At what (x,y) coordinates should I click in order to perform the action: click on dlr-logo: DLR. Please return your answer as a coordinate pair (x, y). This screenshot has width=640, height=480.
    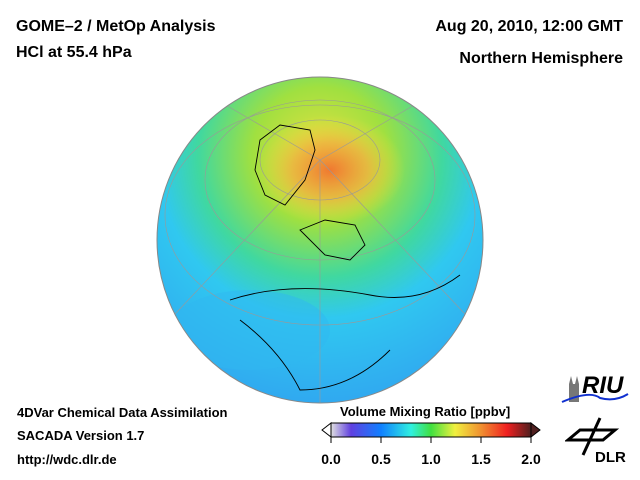
    Looking at the image, I should click on (599, 440).